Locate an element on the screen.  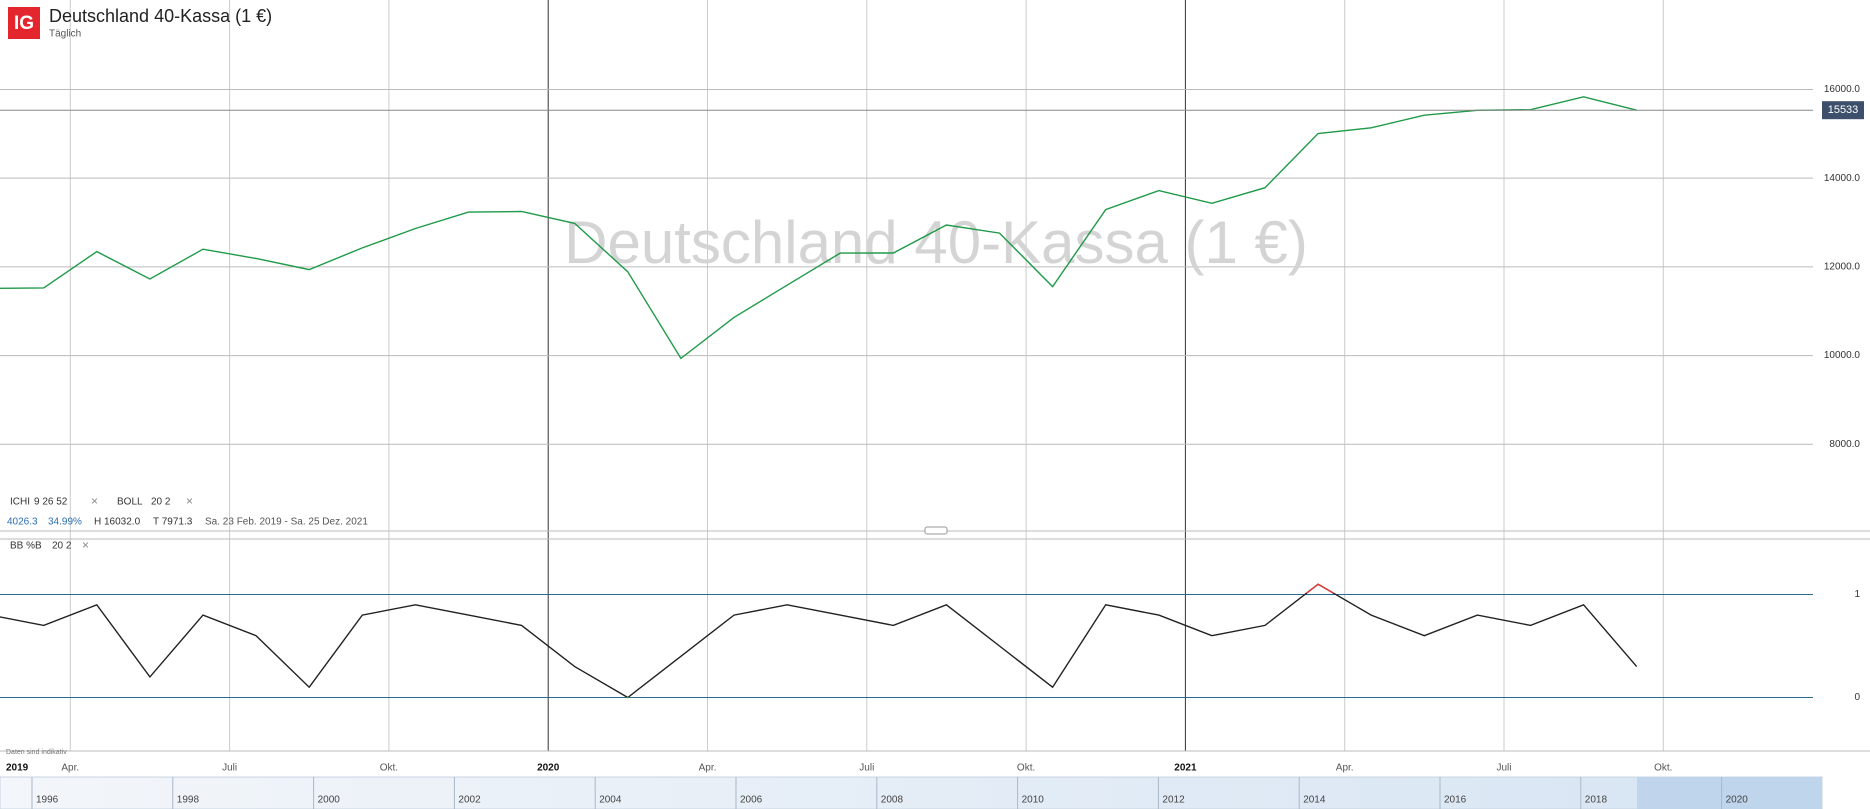
y-tick-label: 10000.0 is located at coordinates (1842, 355).